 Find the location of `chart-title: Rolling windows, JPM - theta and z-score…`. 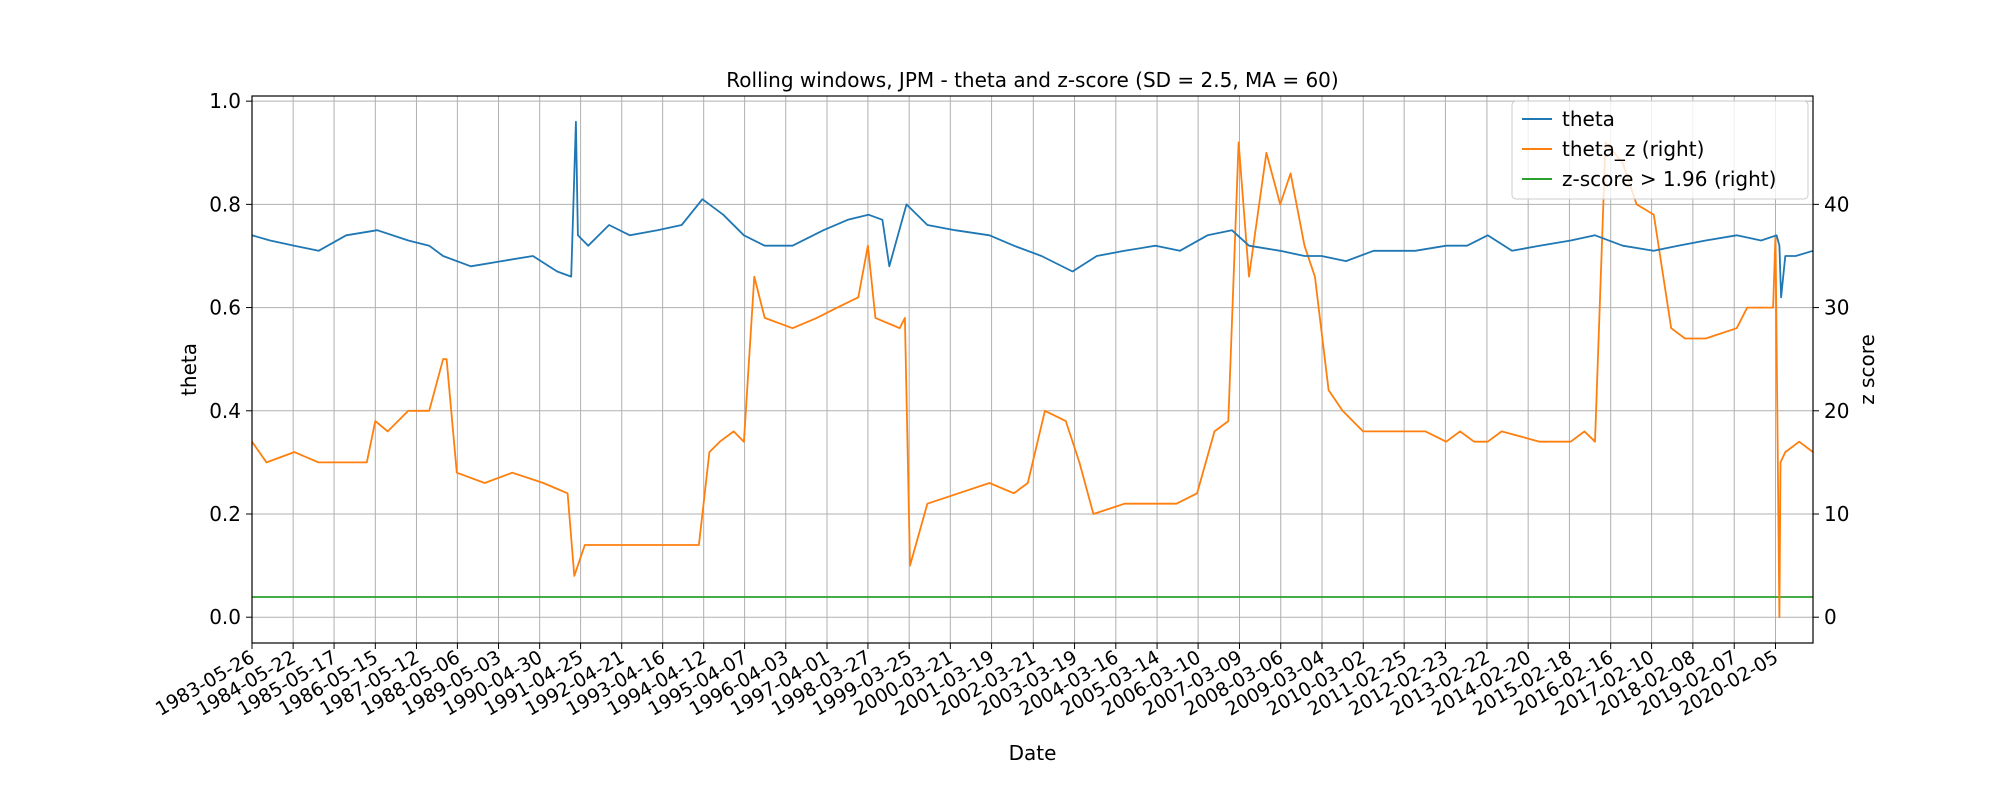

chart-title: Rolling windows, JPM - theta and z-score… is located at coordinates (1032, 80).